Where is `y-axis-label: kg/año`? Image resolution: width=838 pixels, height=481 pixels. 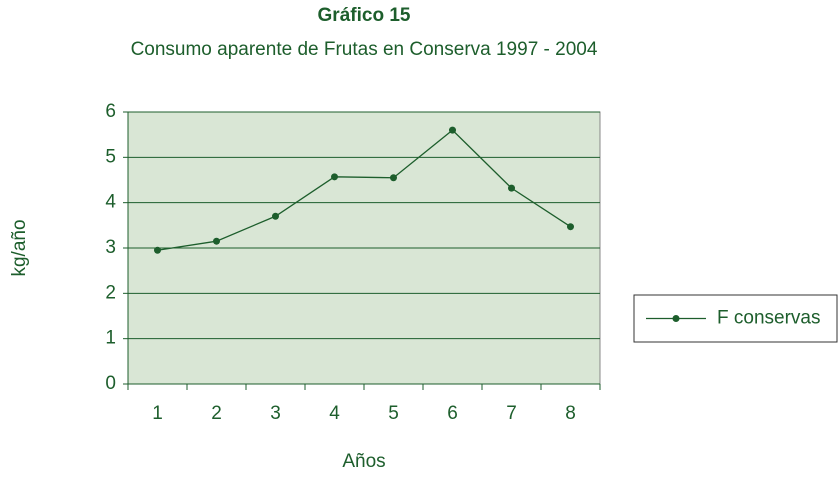
y-axis-label: kg/año is located at coordinates (19, 247).